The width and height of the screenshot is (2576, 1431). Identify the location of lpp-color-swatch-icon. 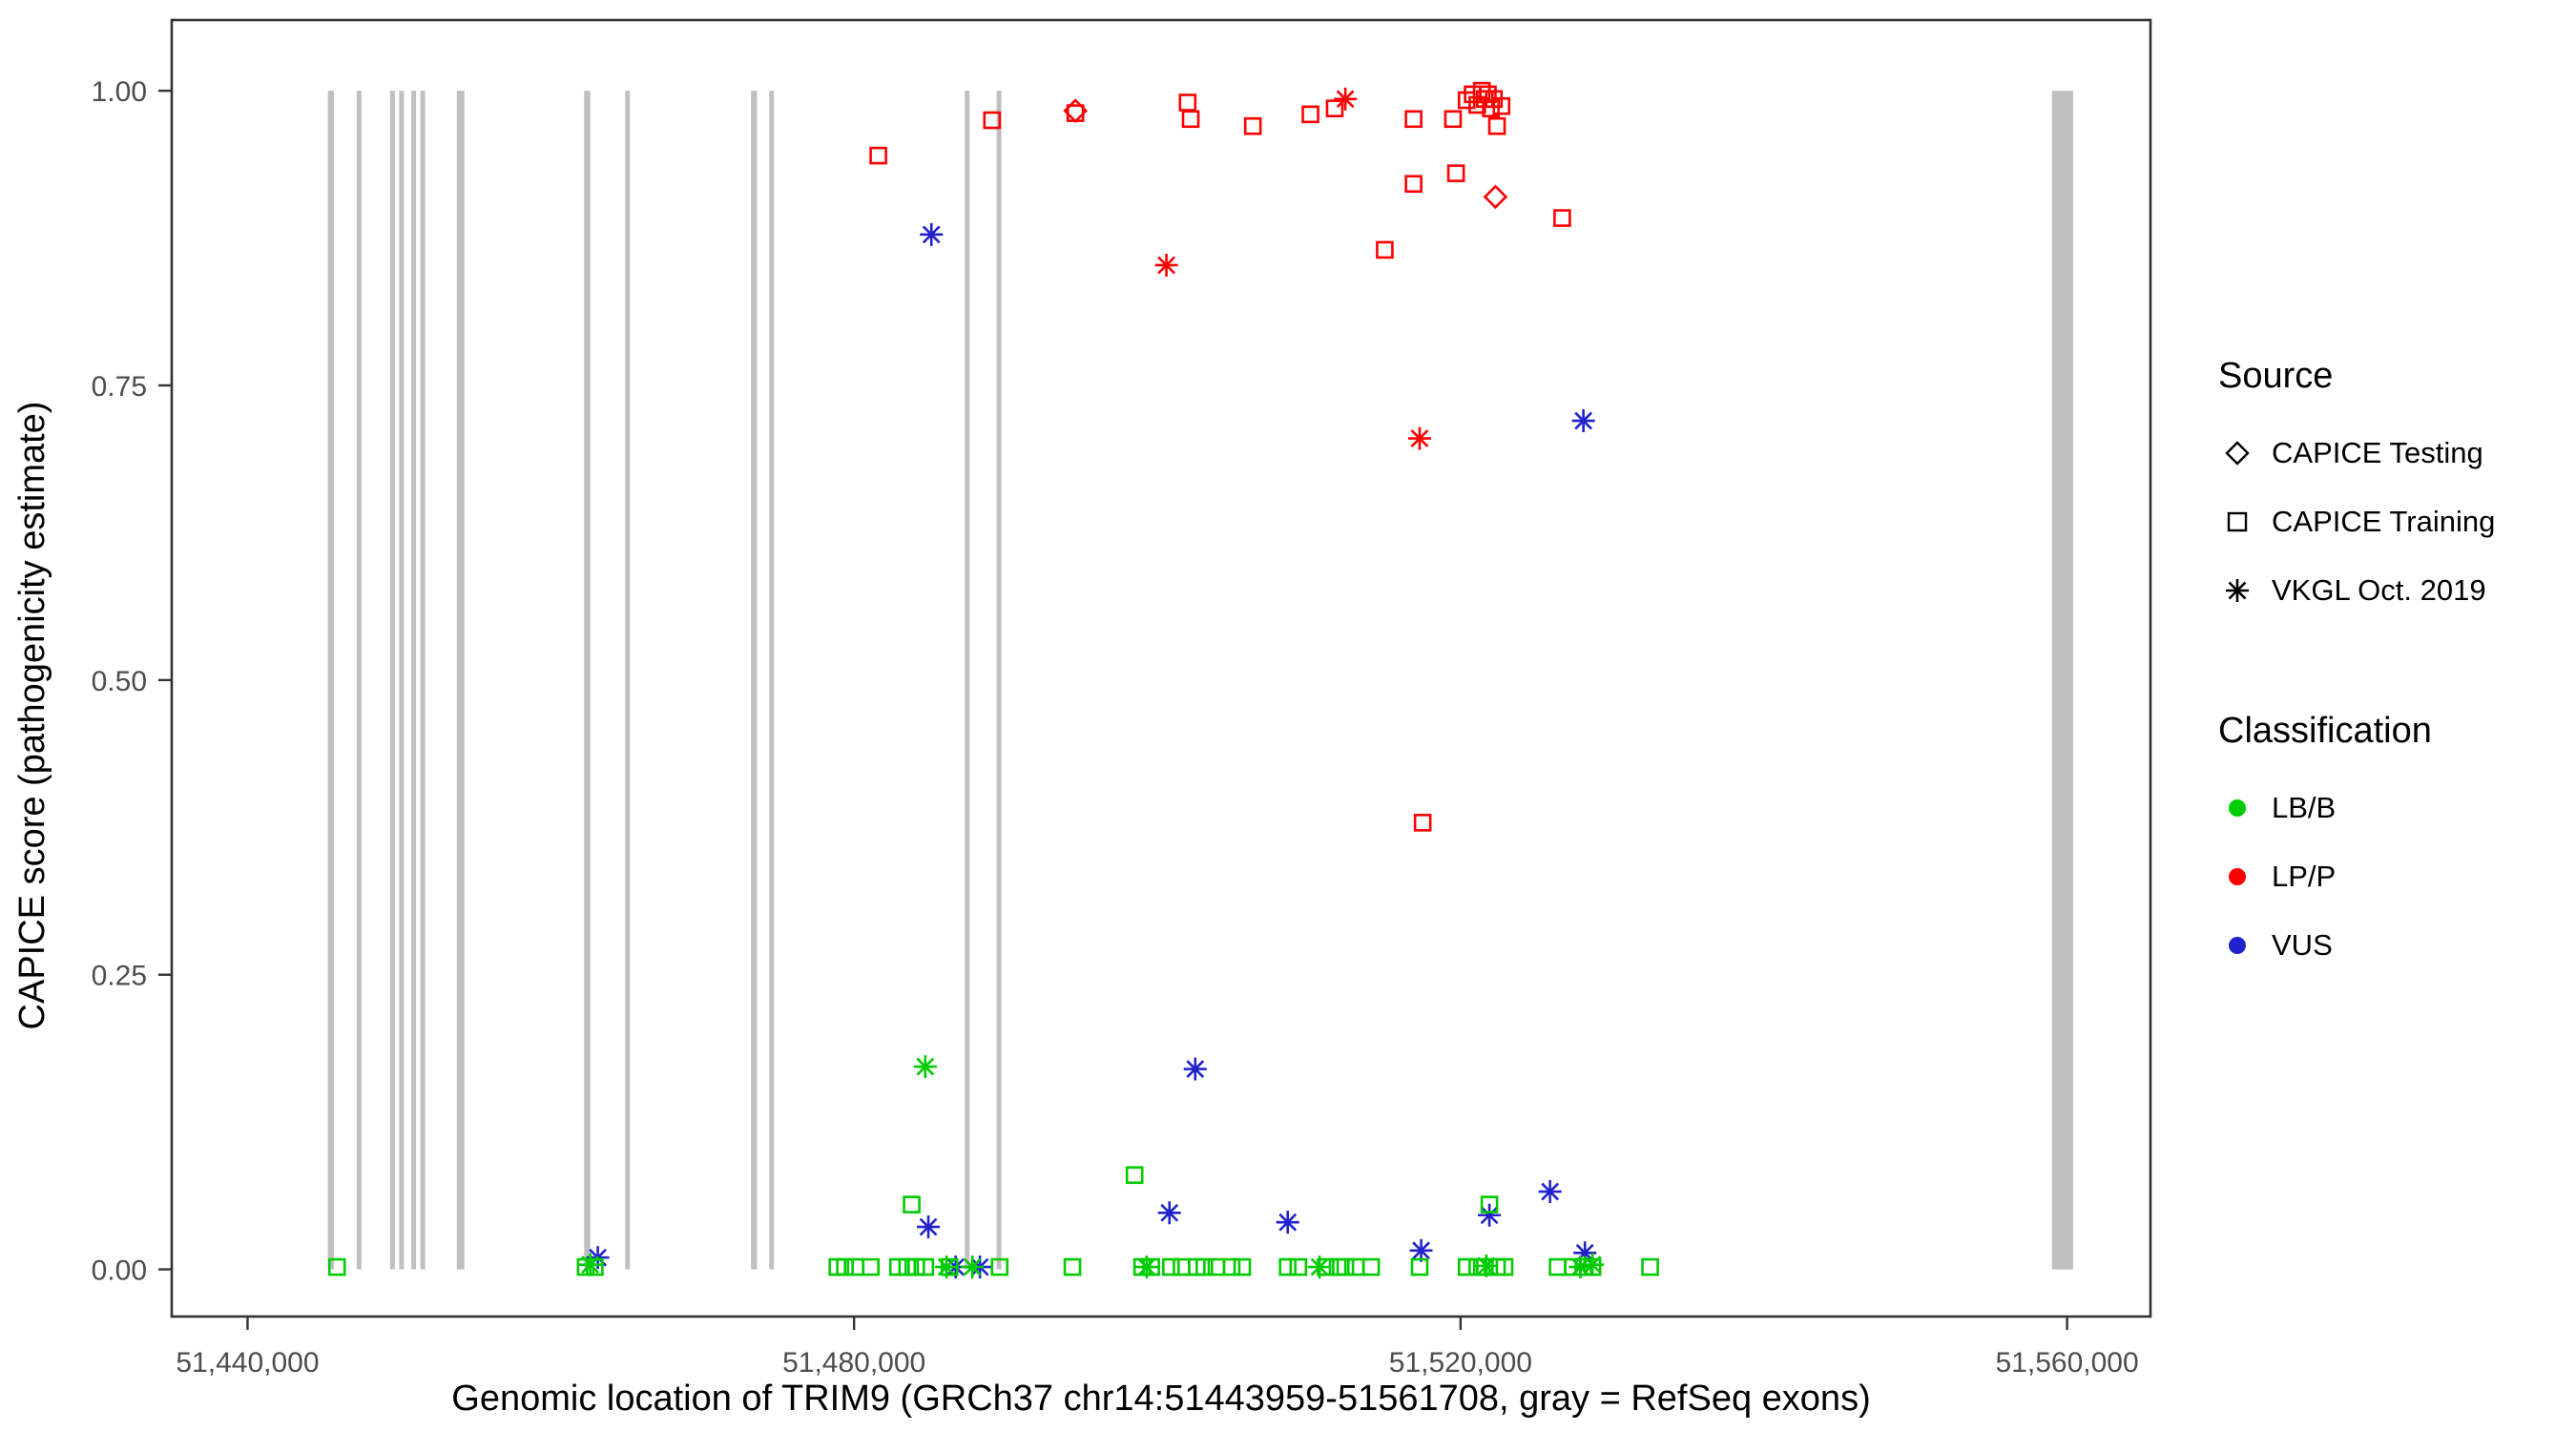
(2237, 876).